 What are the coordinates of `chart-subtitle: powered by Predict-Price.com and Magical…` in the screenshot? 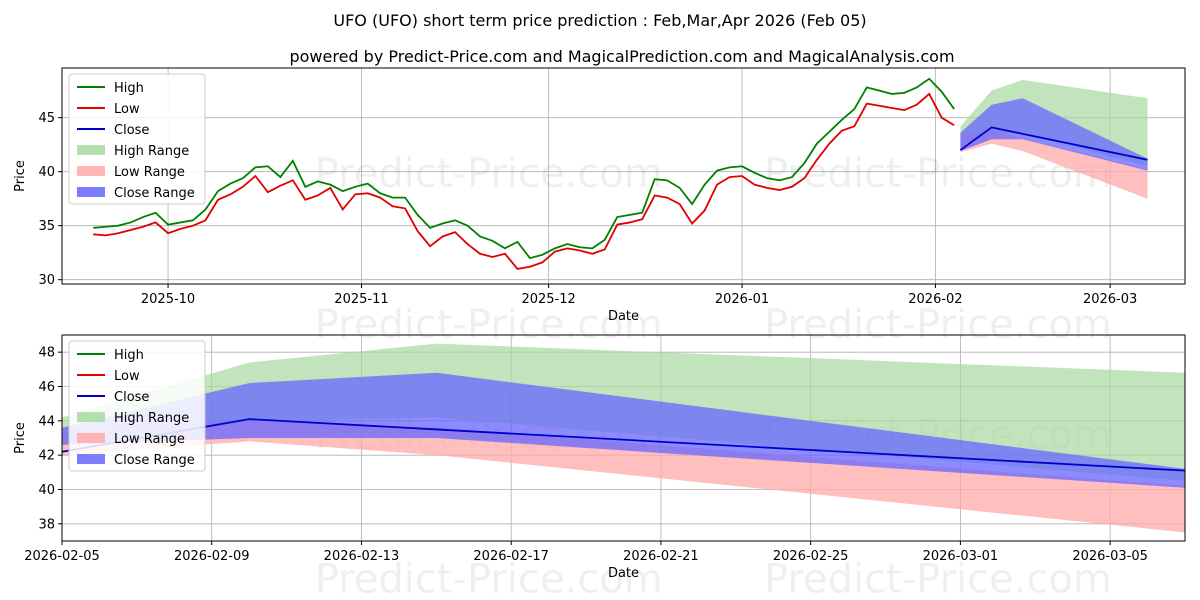 It's located at (621, 56).